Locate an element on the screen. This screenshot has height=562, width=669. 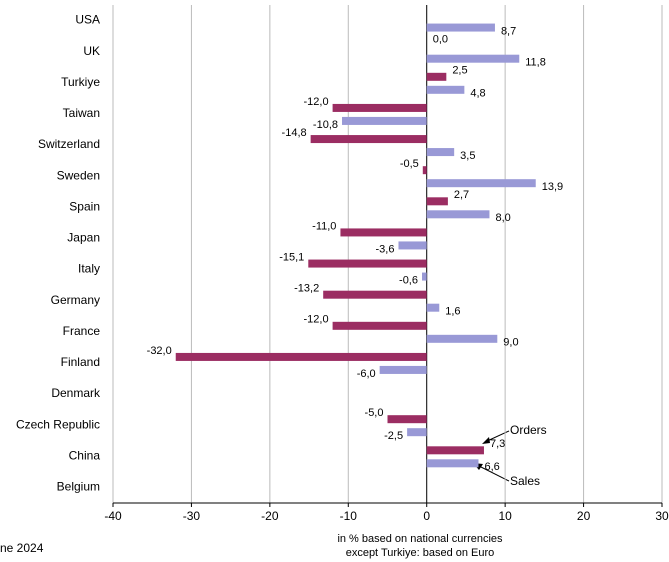
y-tick-label: Turkiye is located at coordinates (80, 82).